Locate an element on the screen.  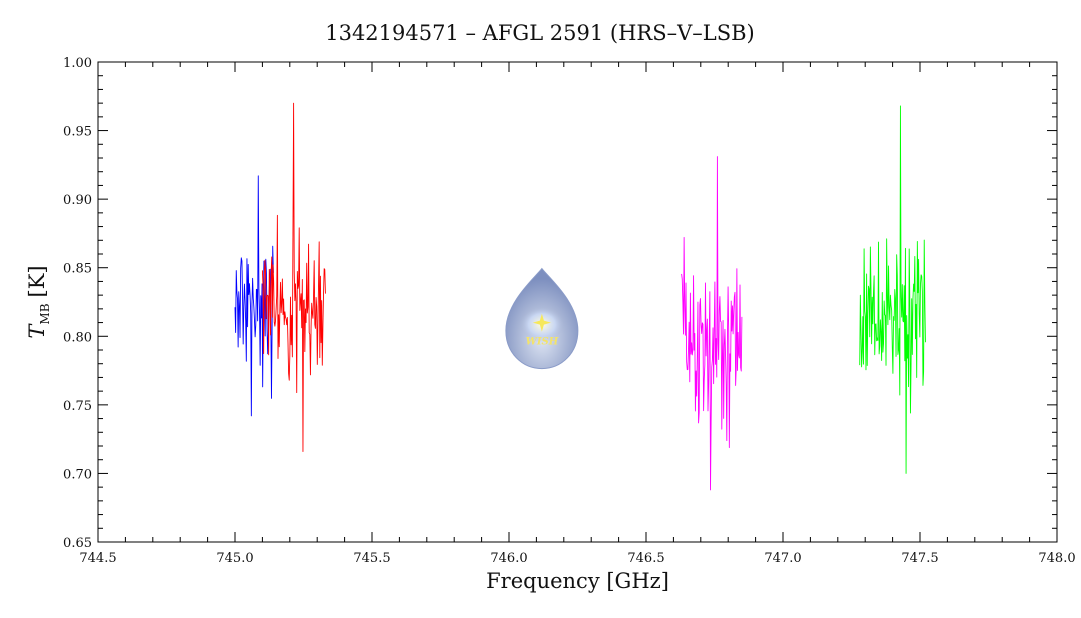
x-tick-label: 746.0 is located at coordinates (508, 558).